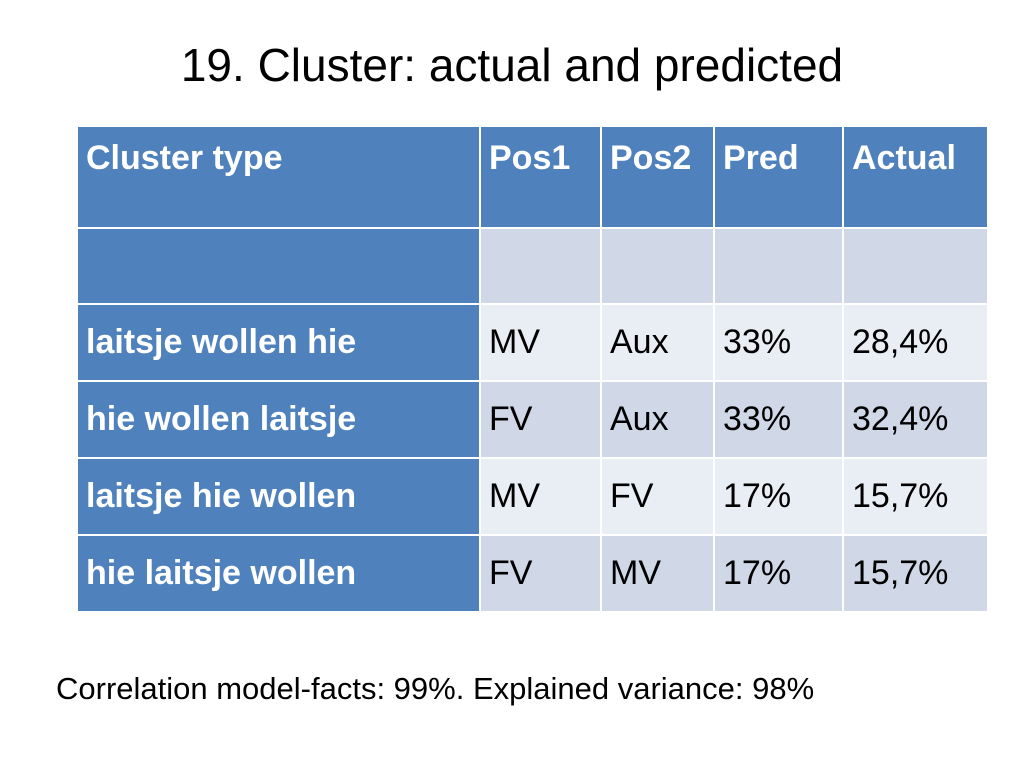 The width and height of the screenshot is (1024, 768). What do you see at coordinates (278, 266) in the screenshot?
I see `cluster-type-cell` at bounding box center [278, 266].